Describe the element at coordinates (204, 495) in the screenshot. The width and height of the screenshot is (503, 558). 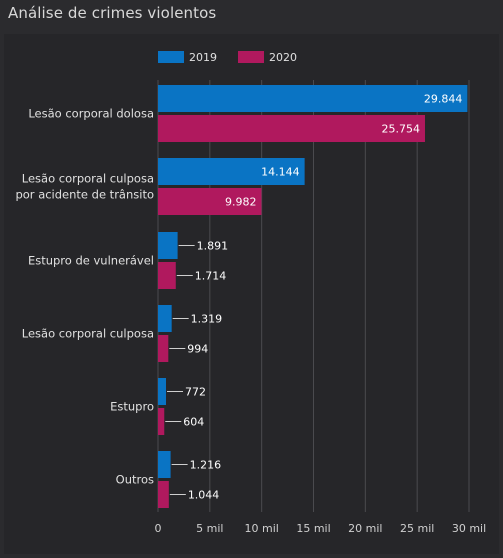
I see `data-label: 1.044` at that location.